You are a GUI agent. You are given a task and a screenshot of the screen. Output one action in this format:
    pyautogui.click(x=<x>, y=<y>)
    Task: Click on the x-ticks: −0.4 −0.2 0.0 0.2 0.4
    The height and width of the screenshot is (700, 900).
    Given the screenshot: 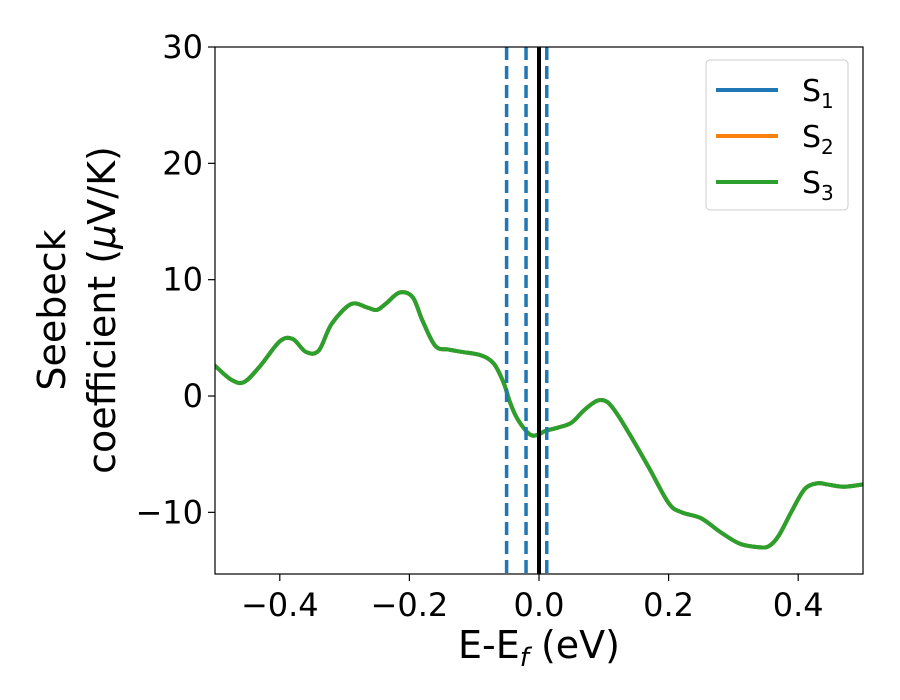 What is the action you would take?
    pyautogui.click(x=532, y=599)
    